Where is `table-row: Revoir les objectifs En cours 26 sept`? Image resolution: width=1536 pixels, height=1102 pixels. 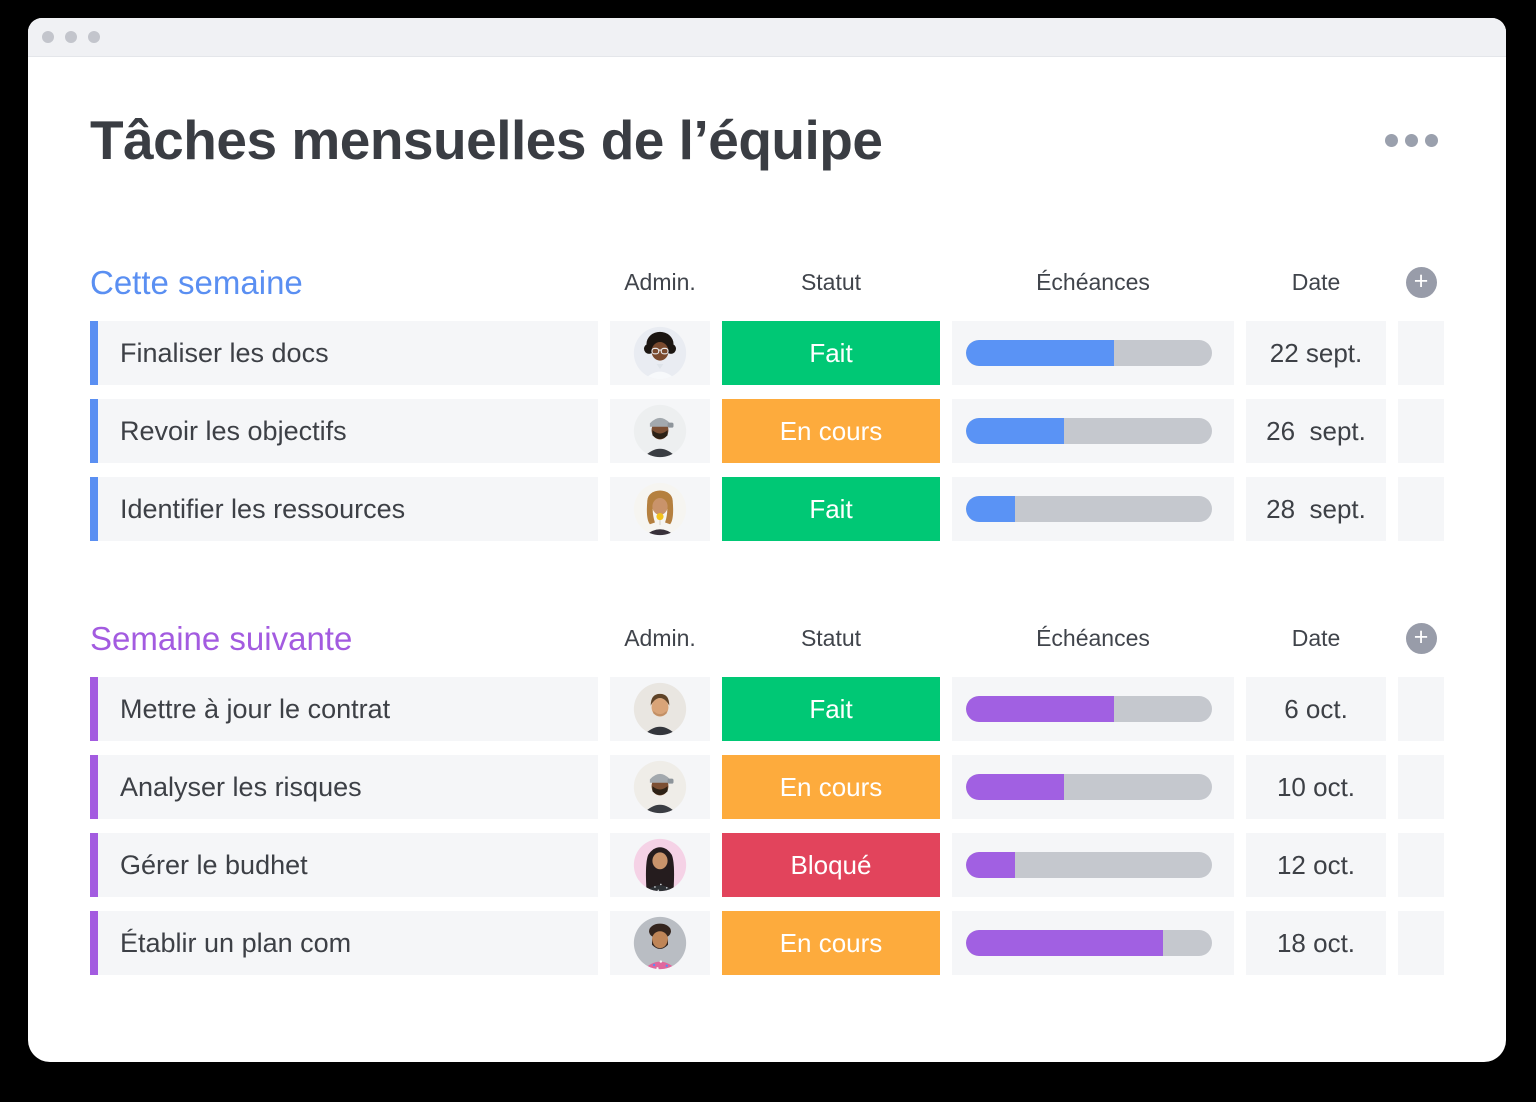 table-row: Revoir les objectifs En cours 26 sept is located at coordinates (767, 431).